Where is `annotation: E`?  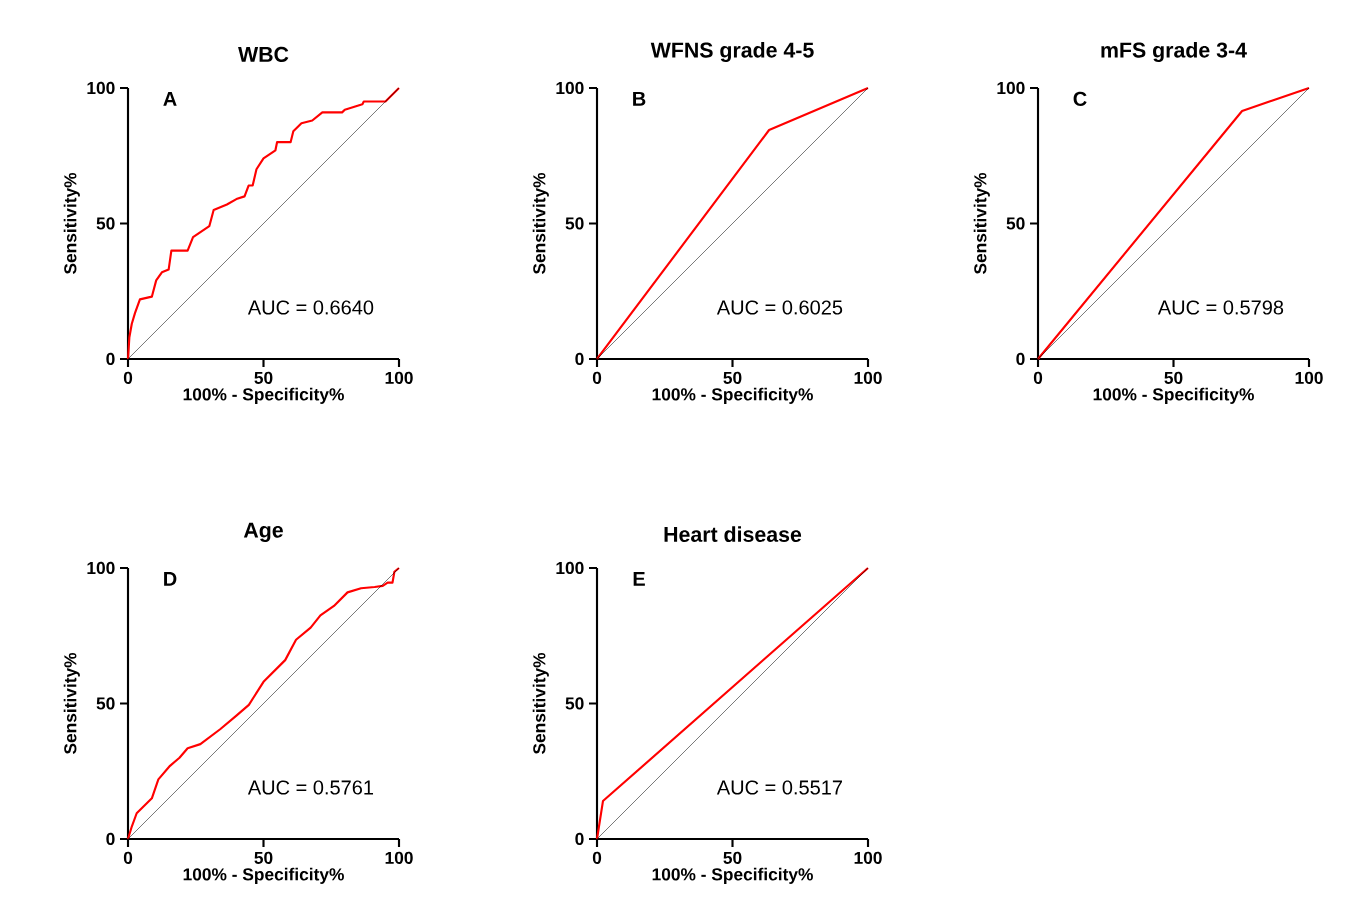 annotation: E is located at coordinates (639, 578).